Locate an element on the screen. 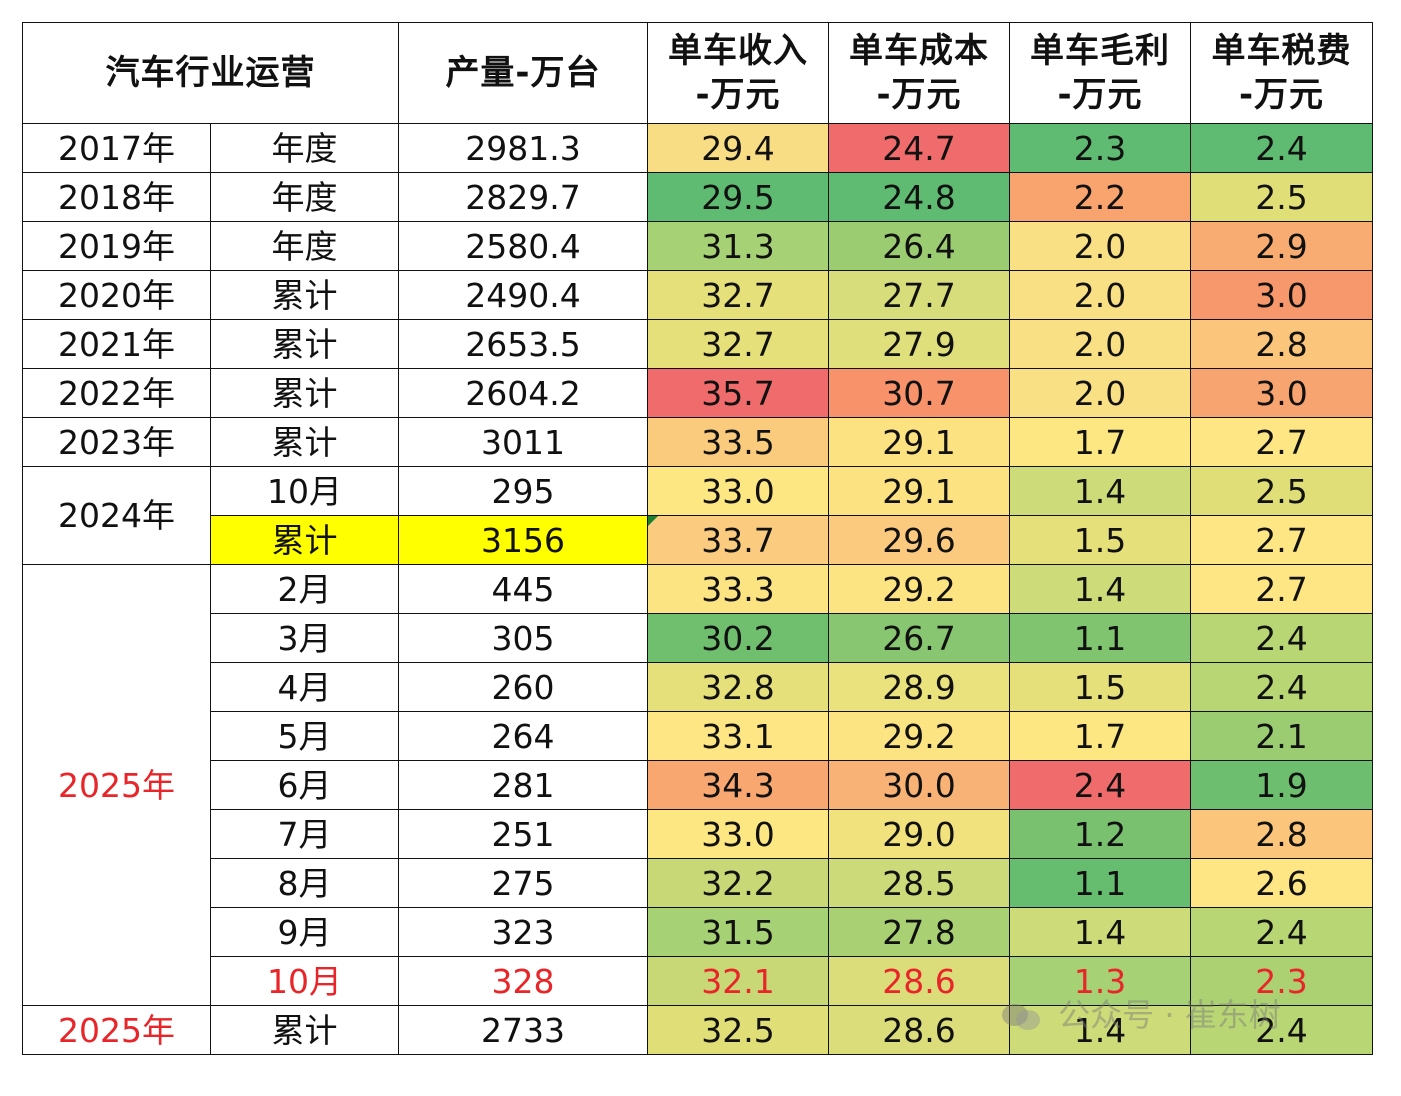 This screenshot has height=1096, width=1401. table-row: 8月 275 32.2 28.5 1.1 2.6 is located at coordinates (698, 883).